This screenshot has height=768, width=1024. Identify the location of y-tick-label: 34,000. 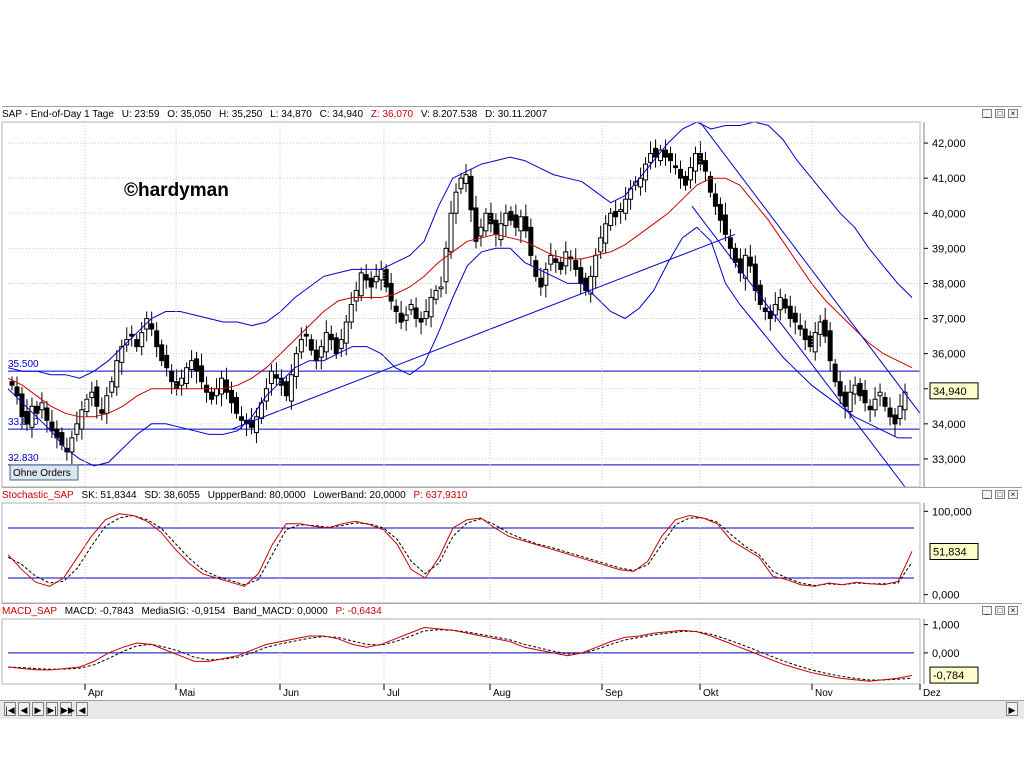
(949, 425).